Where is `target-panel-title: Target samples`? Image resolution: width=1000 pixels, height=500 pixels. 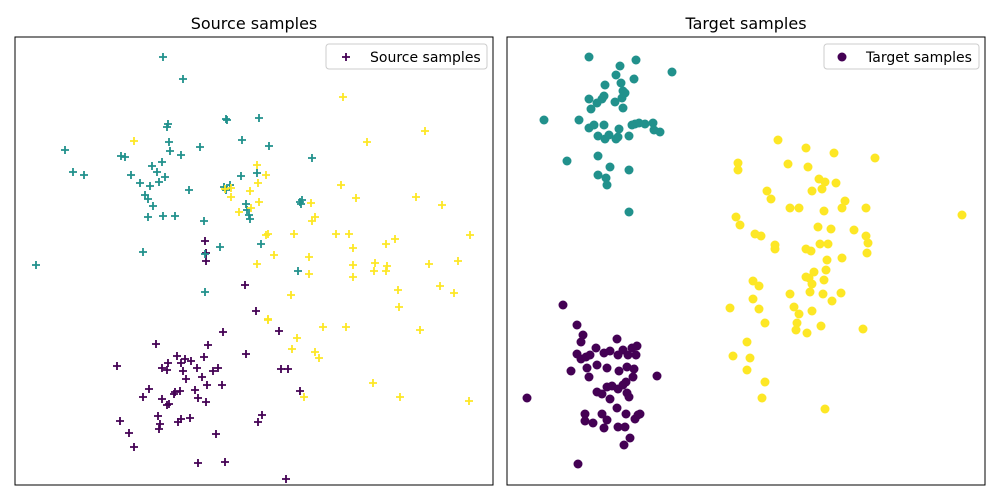 target-panel-title: Target samples is located at coordinates (745, 23).